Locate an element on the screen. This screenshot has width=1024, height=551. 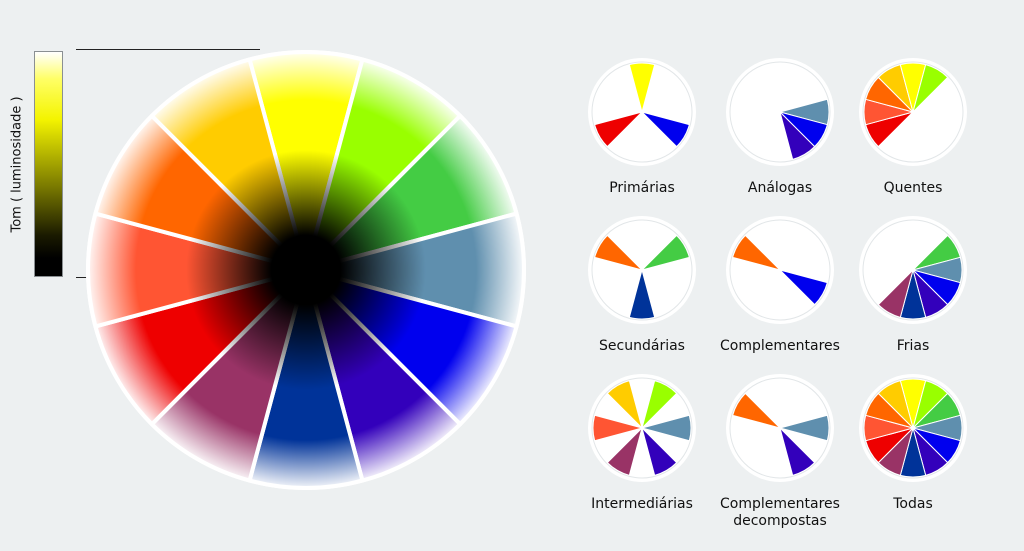
swatch-label-4: Complementares is located at coordinates (780, 346).